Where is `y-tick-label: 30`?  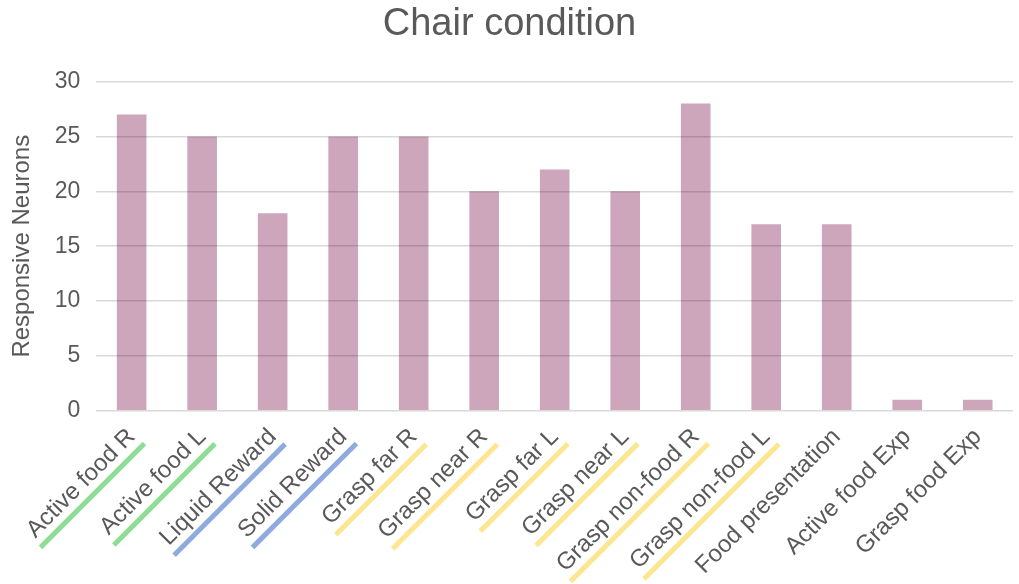
y-tick-label: 30 is located at coordinates (67, 79).